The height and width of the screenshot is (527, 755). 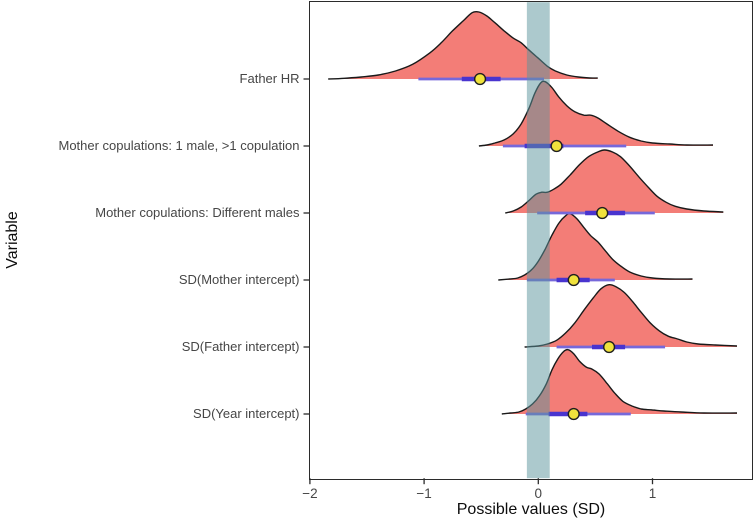 I want to click on rope-band, so click(x=538, y=240).